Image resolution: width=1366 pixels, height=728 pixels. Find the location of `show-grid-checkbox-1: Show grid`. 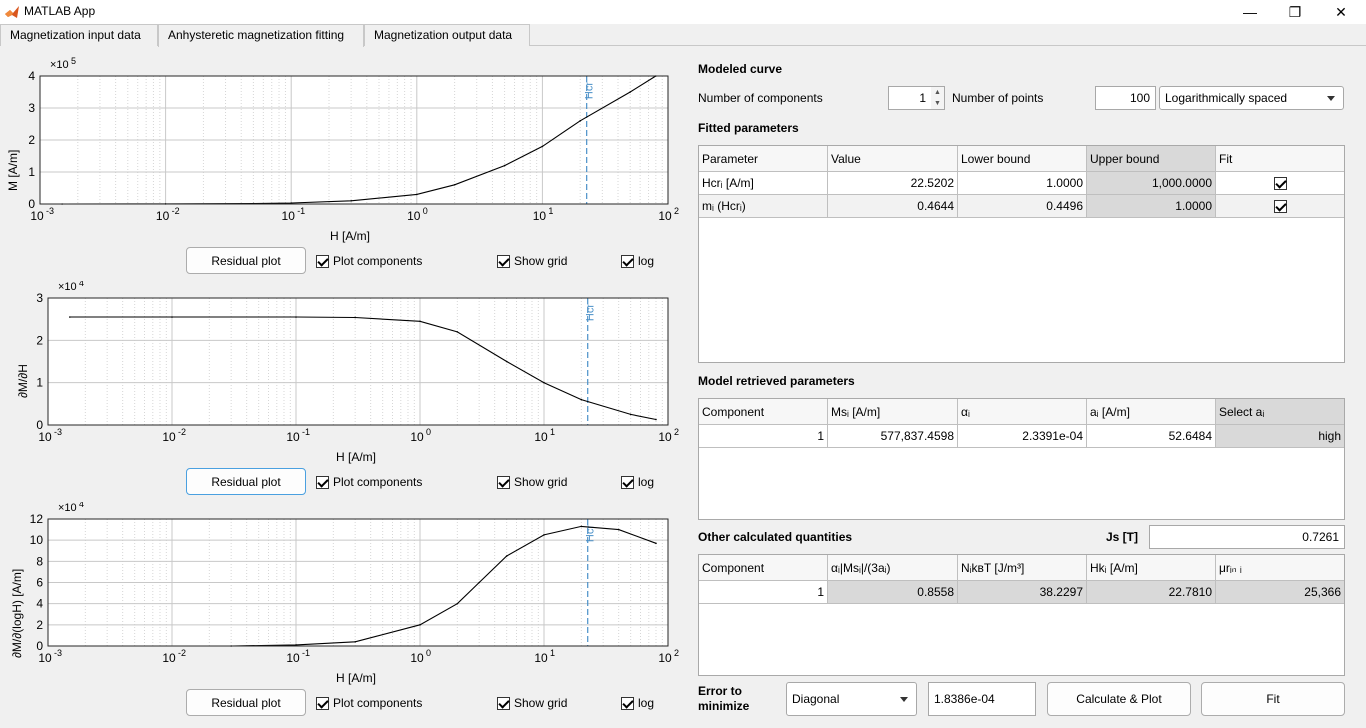

show-grid-checkbox-1: Show grid is located at coordinates (532, 261).